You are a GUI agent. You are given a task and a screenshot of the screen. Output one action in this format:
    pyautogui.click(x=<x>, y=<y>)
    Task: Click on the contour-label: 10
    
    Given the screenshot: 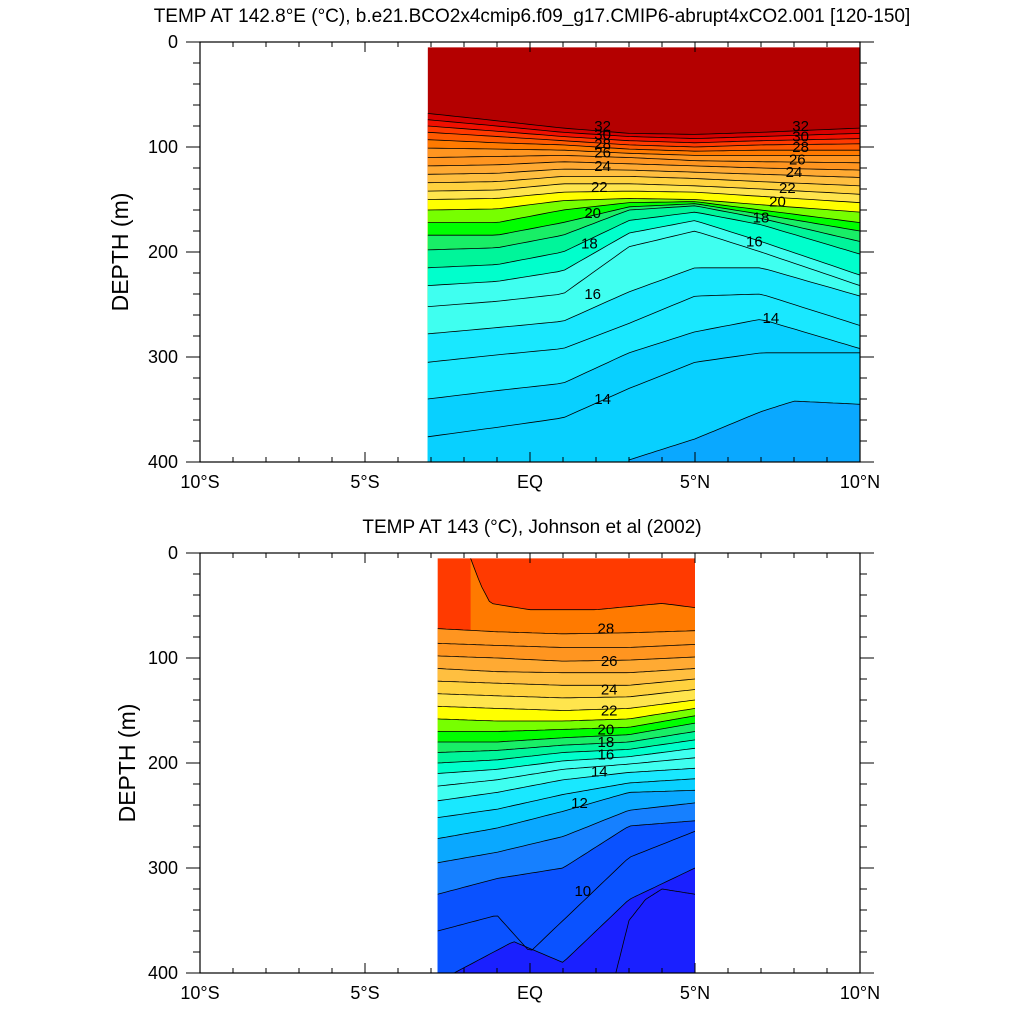 What is the action you would take?
    pyautogui.click(x=582, y=891)
    